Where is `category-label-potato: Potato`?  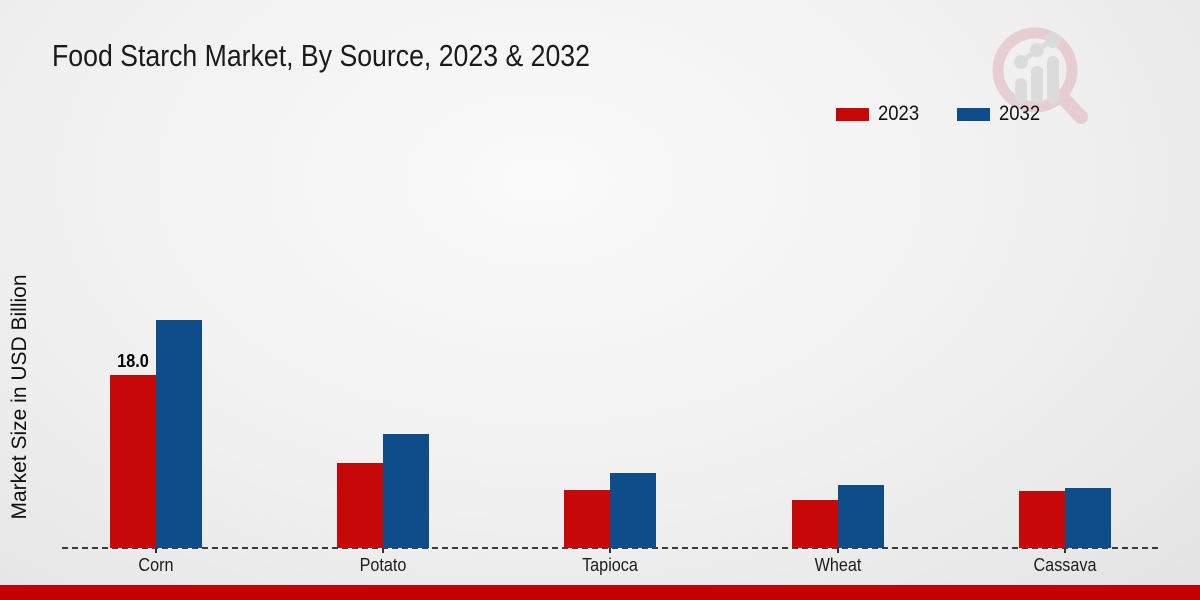
category-label-potato: Potato is located at coordinates (383, 565).